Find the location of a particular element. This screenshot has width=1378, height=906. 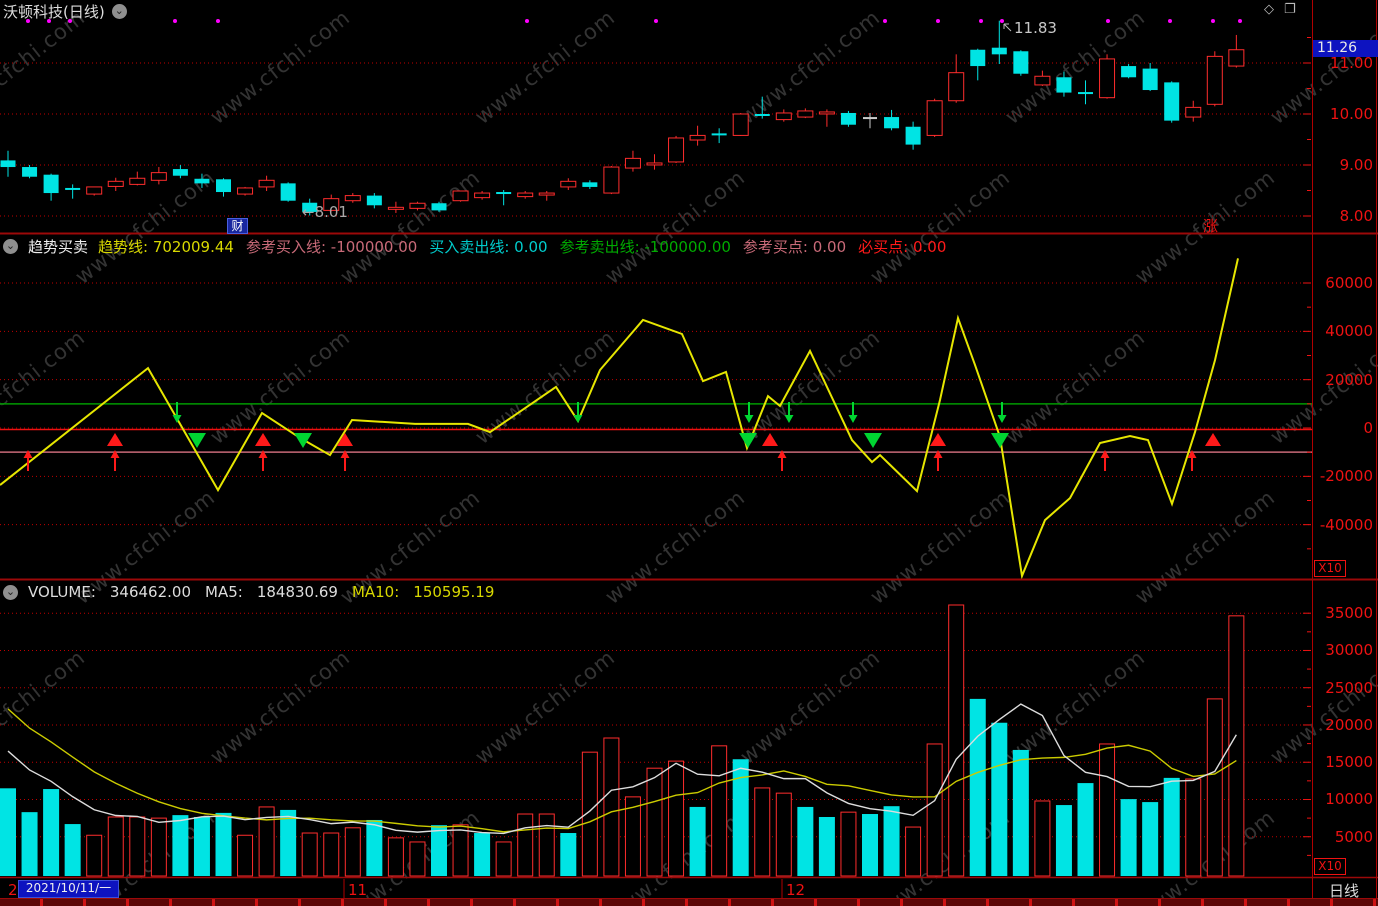

high-price-annotation: 11.83 is located at coordinates (1035, 28).